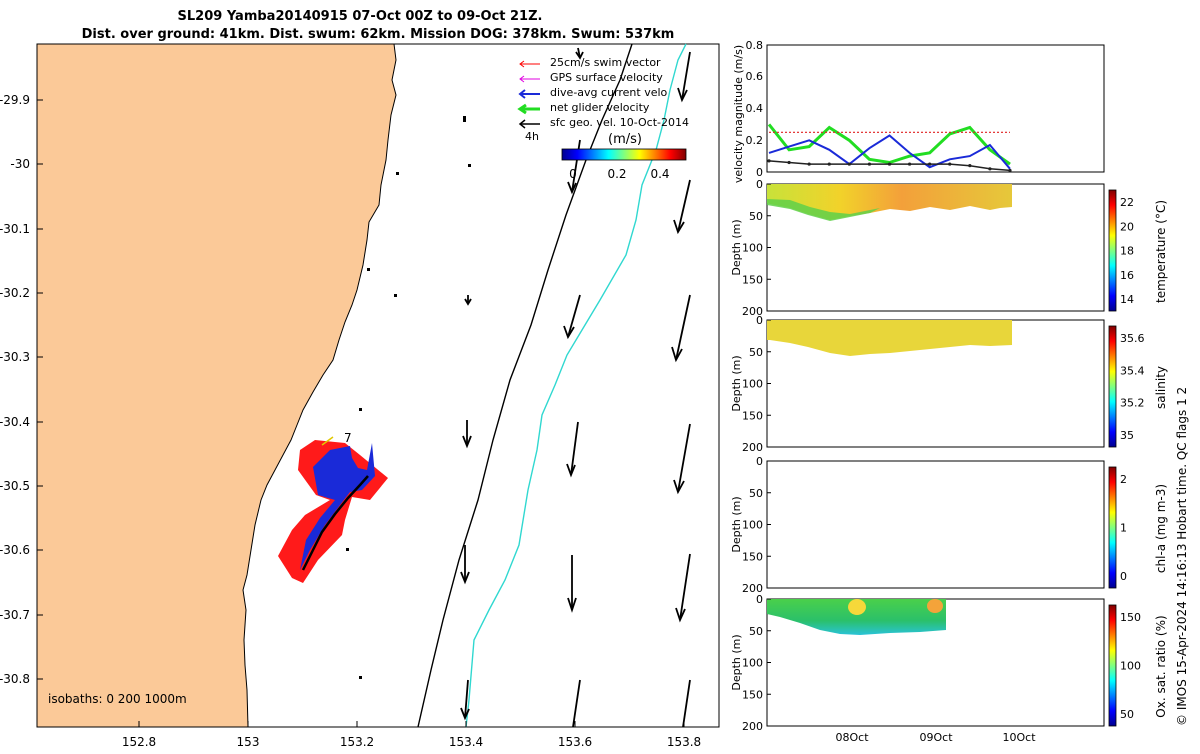 The image size is (1200, 754). I want to click on colorbar-title: (m/s), so click(625, 139).